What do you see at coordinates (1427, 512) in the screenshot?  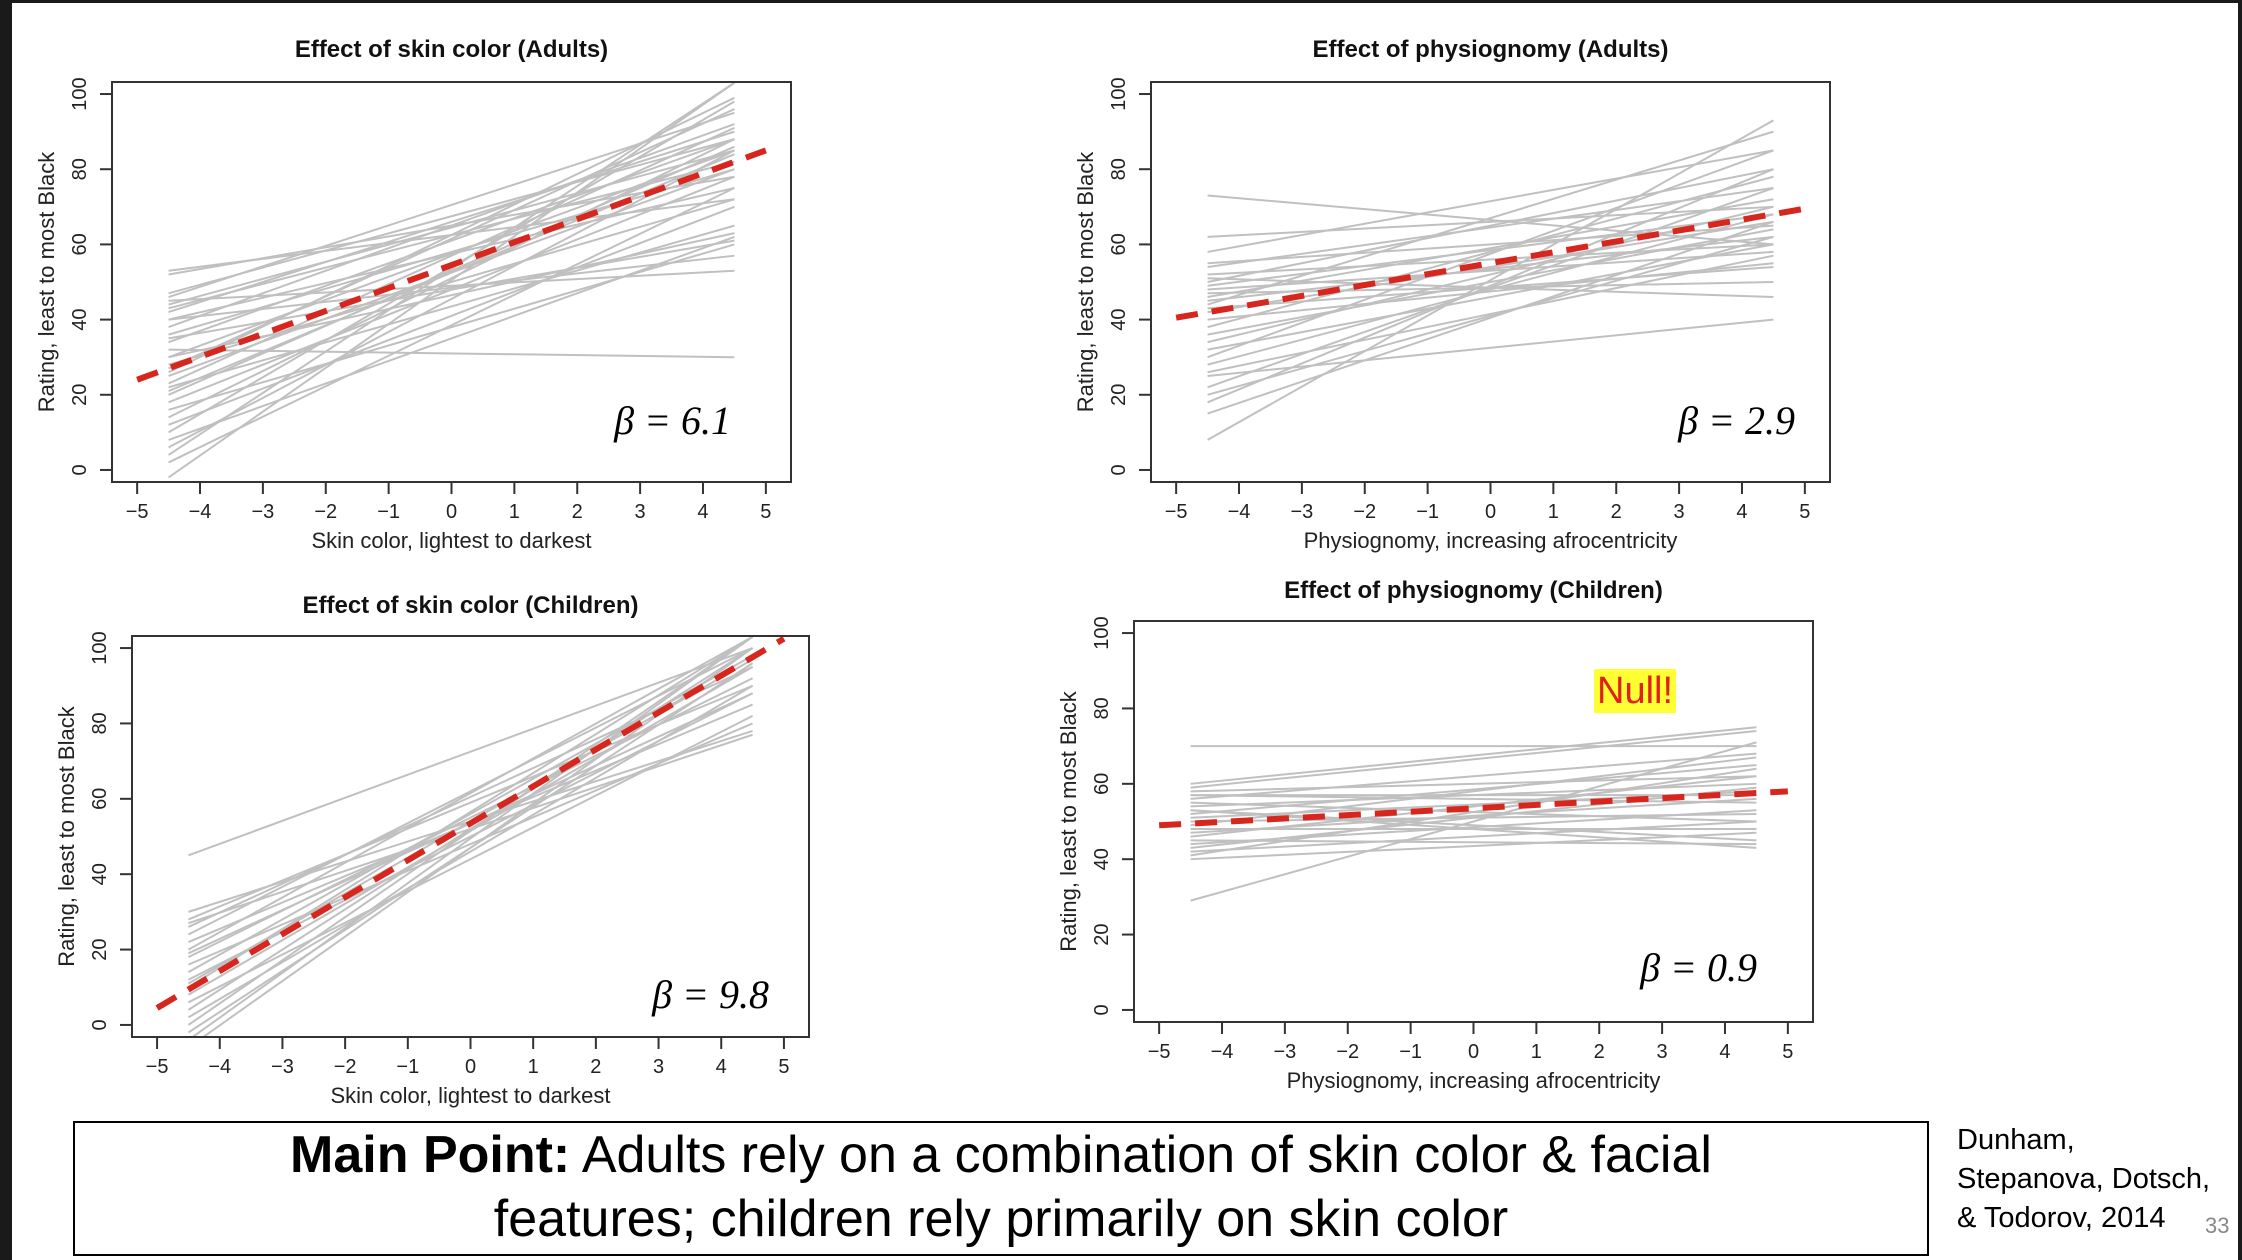 I see `x-tick-label: −1` at bounding box center [1427, 512].